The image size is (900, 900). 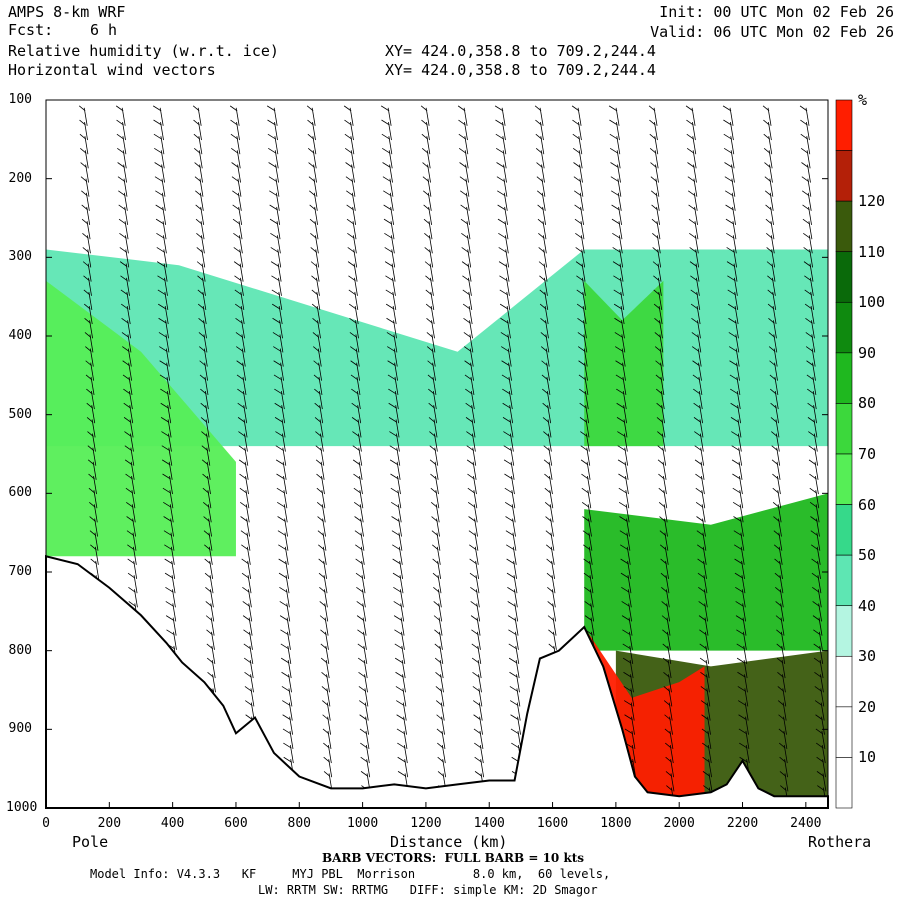 I want to click on x-end-label-right: Rothera, so click(x=840, y=842).